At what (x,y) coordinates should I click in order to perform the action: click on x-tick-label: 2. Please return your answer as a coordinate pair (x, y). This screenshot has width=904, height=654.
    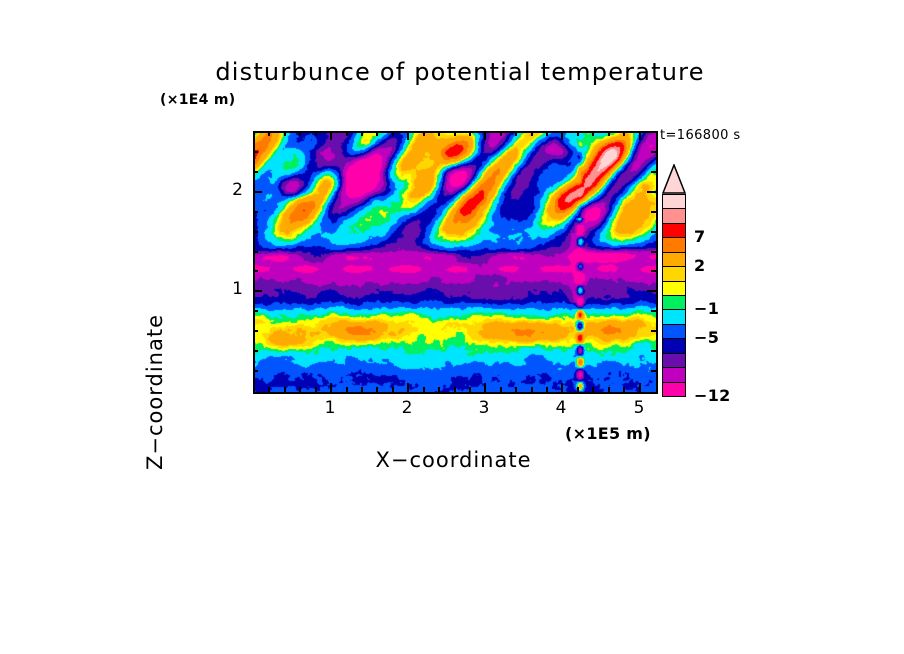
    Looking at the image, I should click on (407, 408).